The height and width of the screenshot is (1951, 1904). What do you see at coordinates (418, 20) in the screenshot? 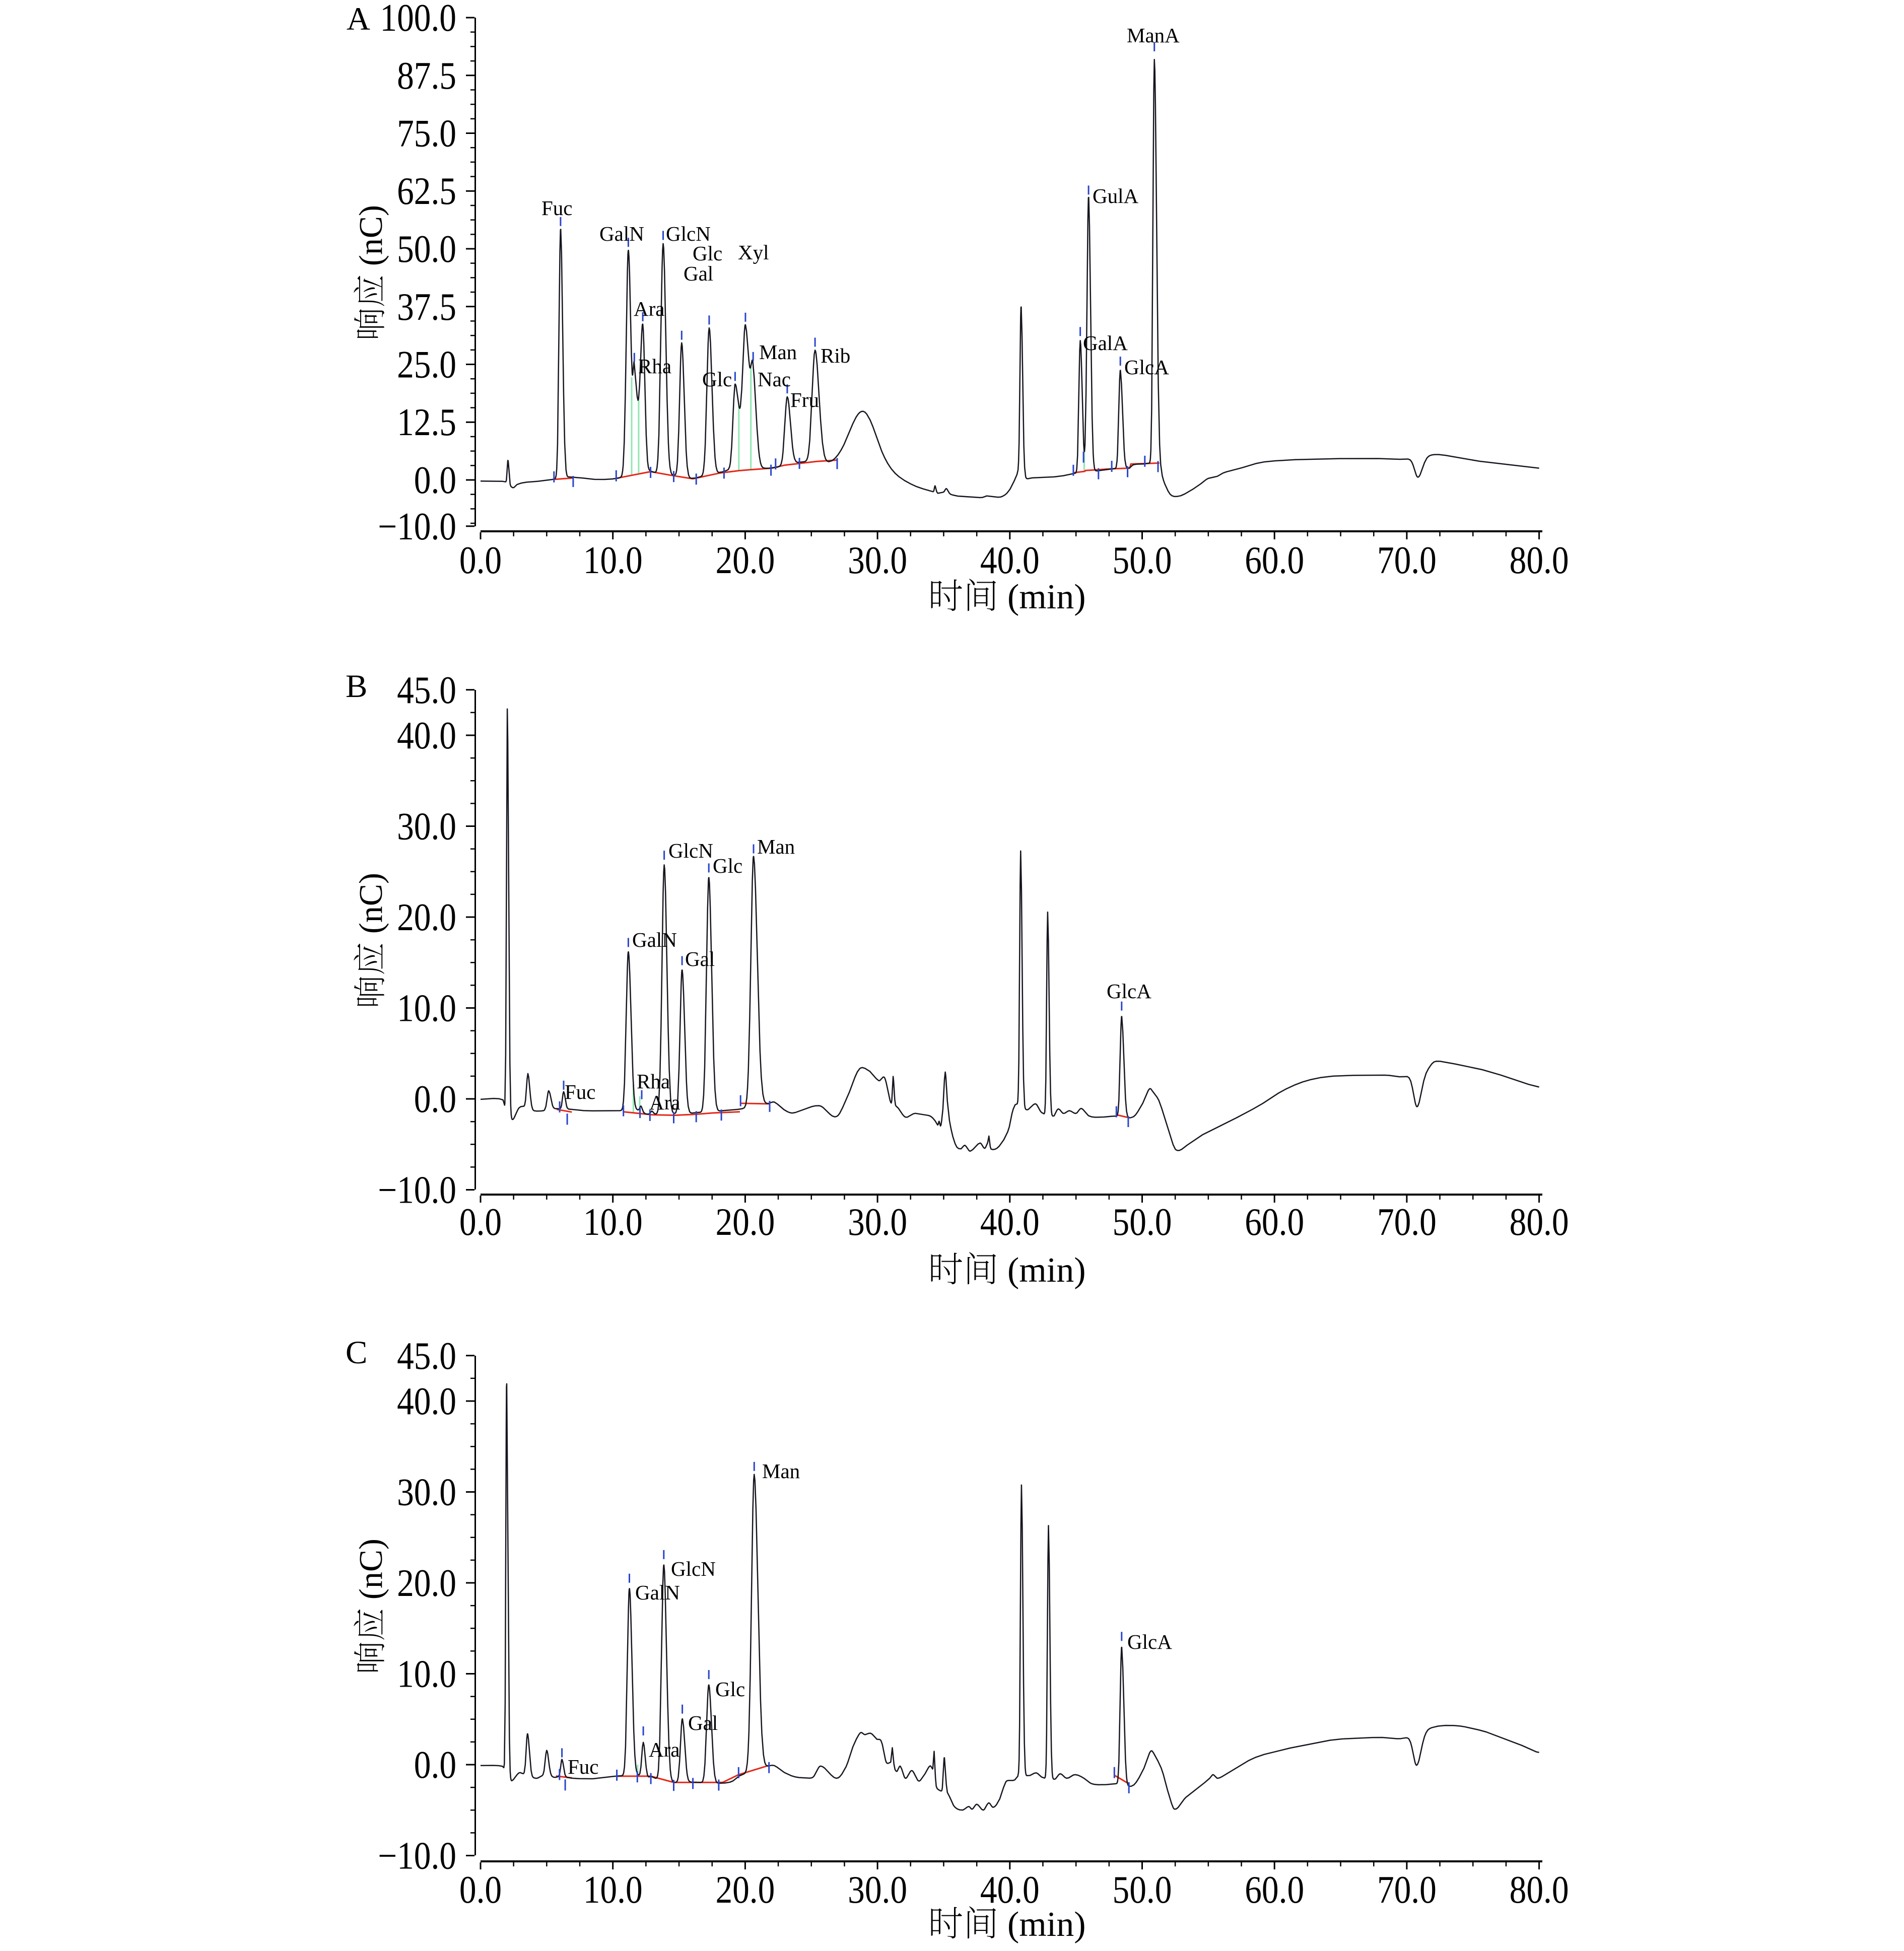
I see `svg-text: 100.0` at bounding box center [418, 20].